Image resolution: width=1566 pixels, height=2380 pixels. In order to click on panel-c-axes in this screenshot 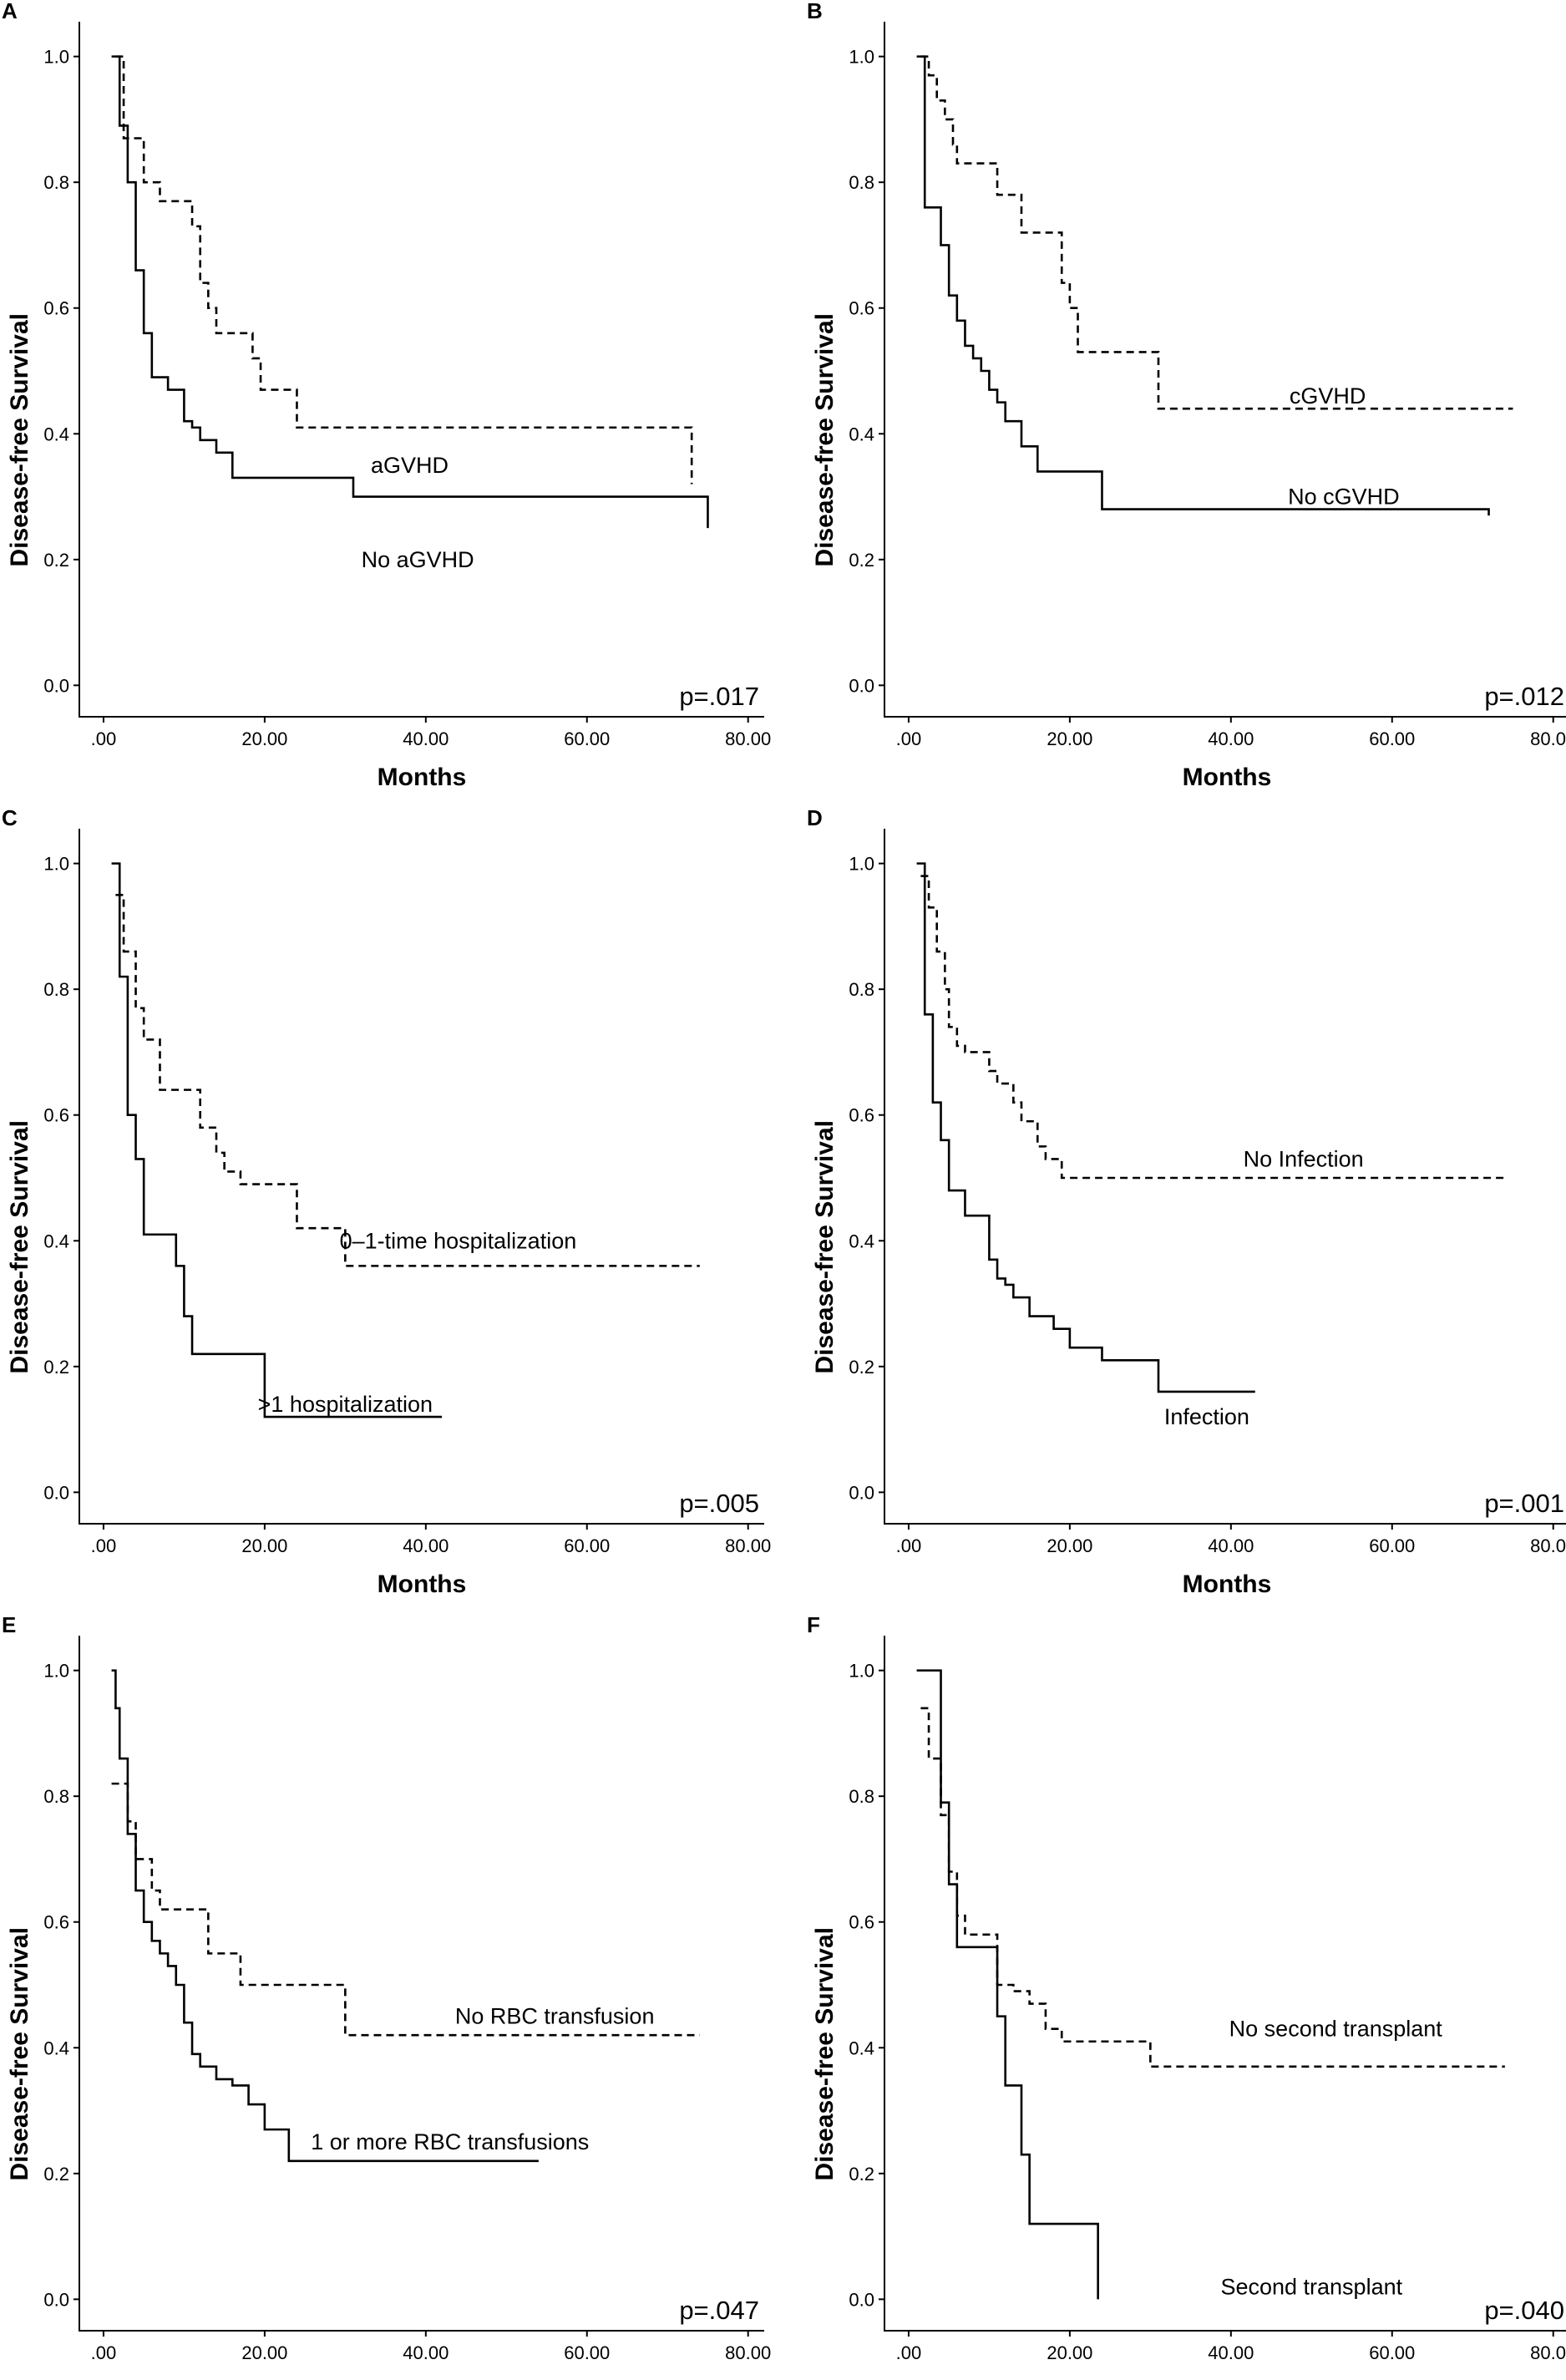, I will do `click(422, 1177)`.